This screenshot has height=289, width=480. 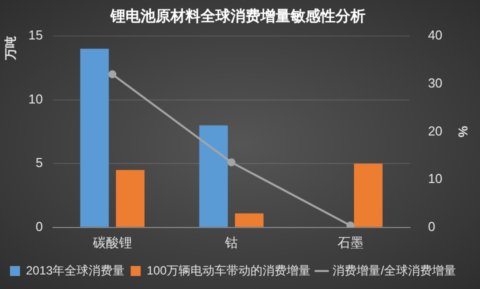 What do you see at coordinates (238, 17) in the screenshot?
I see `chart-title: 锂电池原材料全球消费增量敏感性分析` at bounding box center [238, 17].